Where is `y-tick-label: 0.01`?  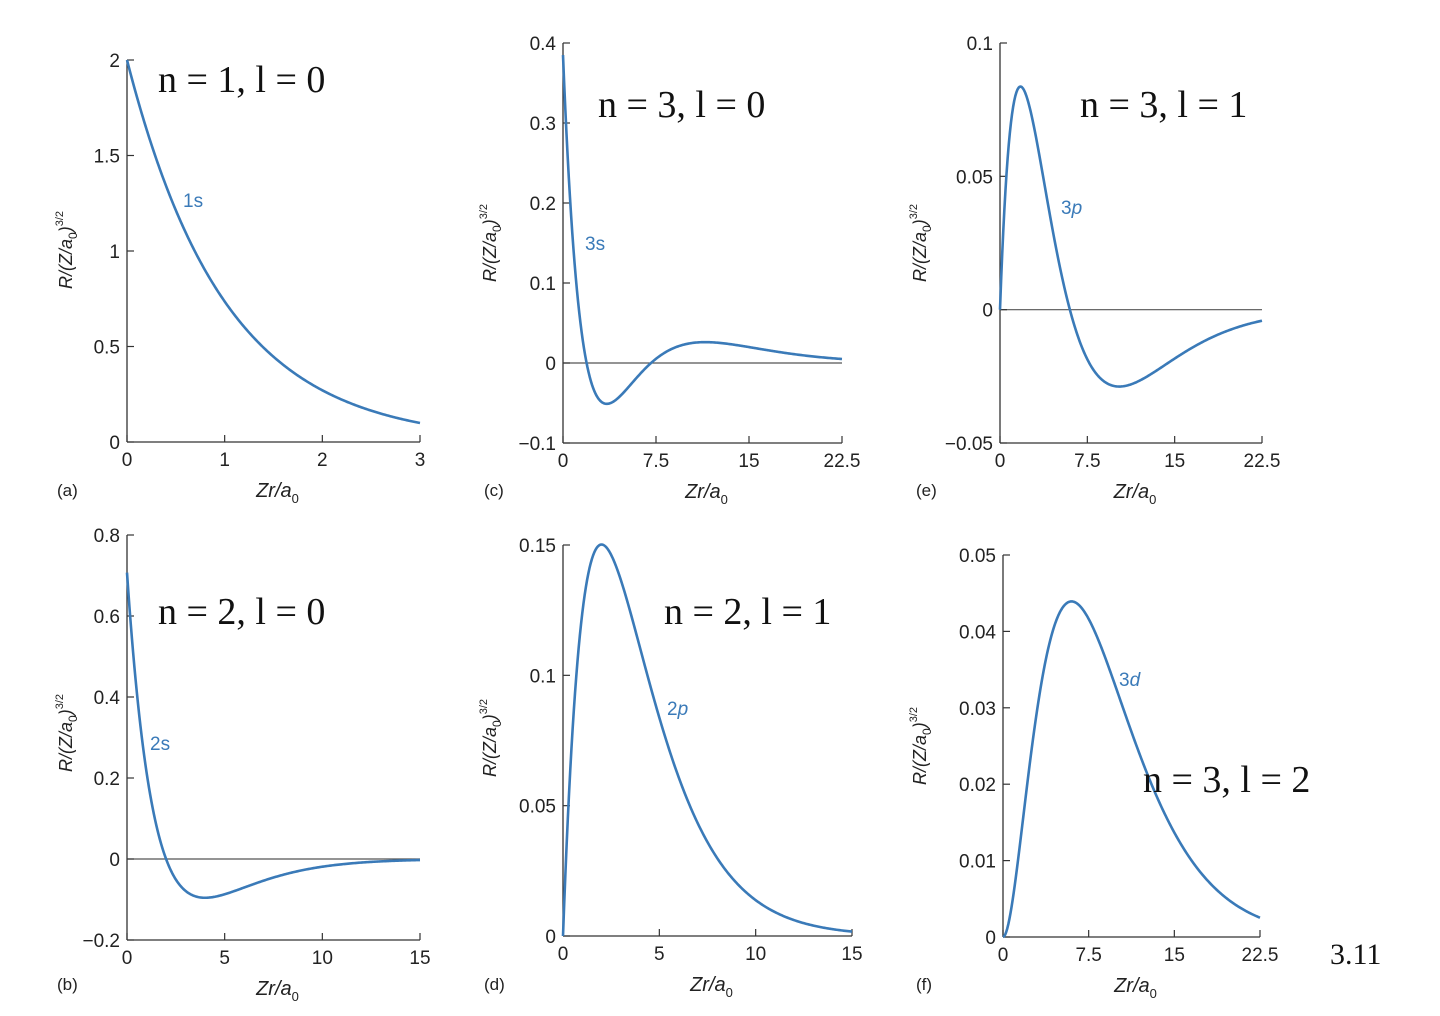 y-tick-label: 0.01 is located at coordinates (977, 862).